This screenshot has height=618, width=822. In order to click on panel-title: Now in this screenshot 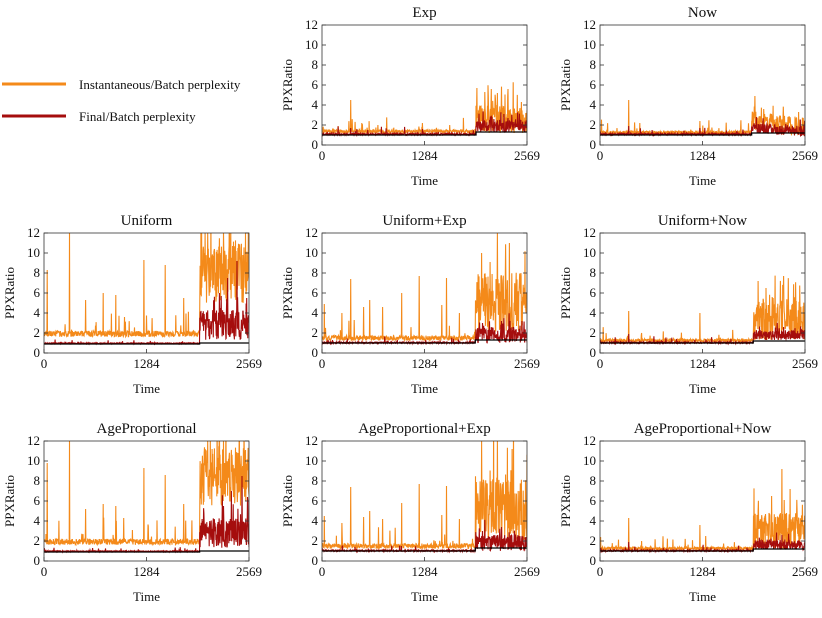, I will do `click(702, 13)`.